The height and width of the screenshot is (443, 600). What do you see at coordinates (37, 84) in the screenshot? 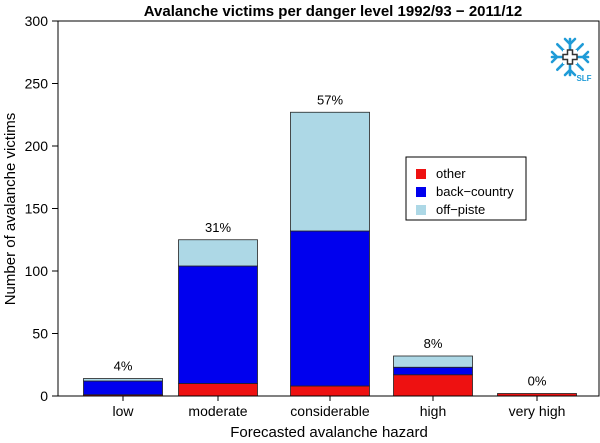
I see `y-tick-label-250: 250` at bounding box center [37, 84].